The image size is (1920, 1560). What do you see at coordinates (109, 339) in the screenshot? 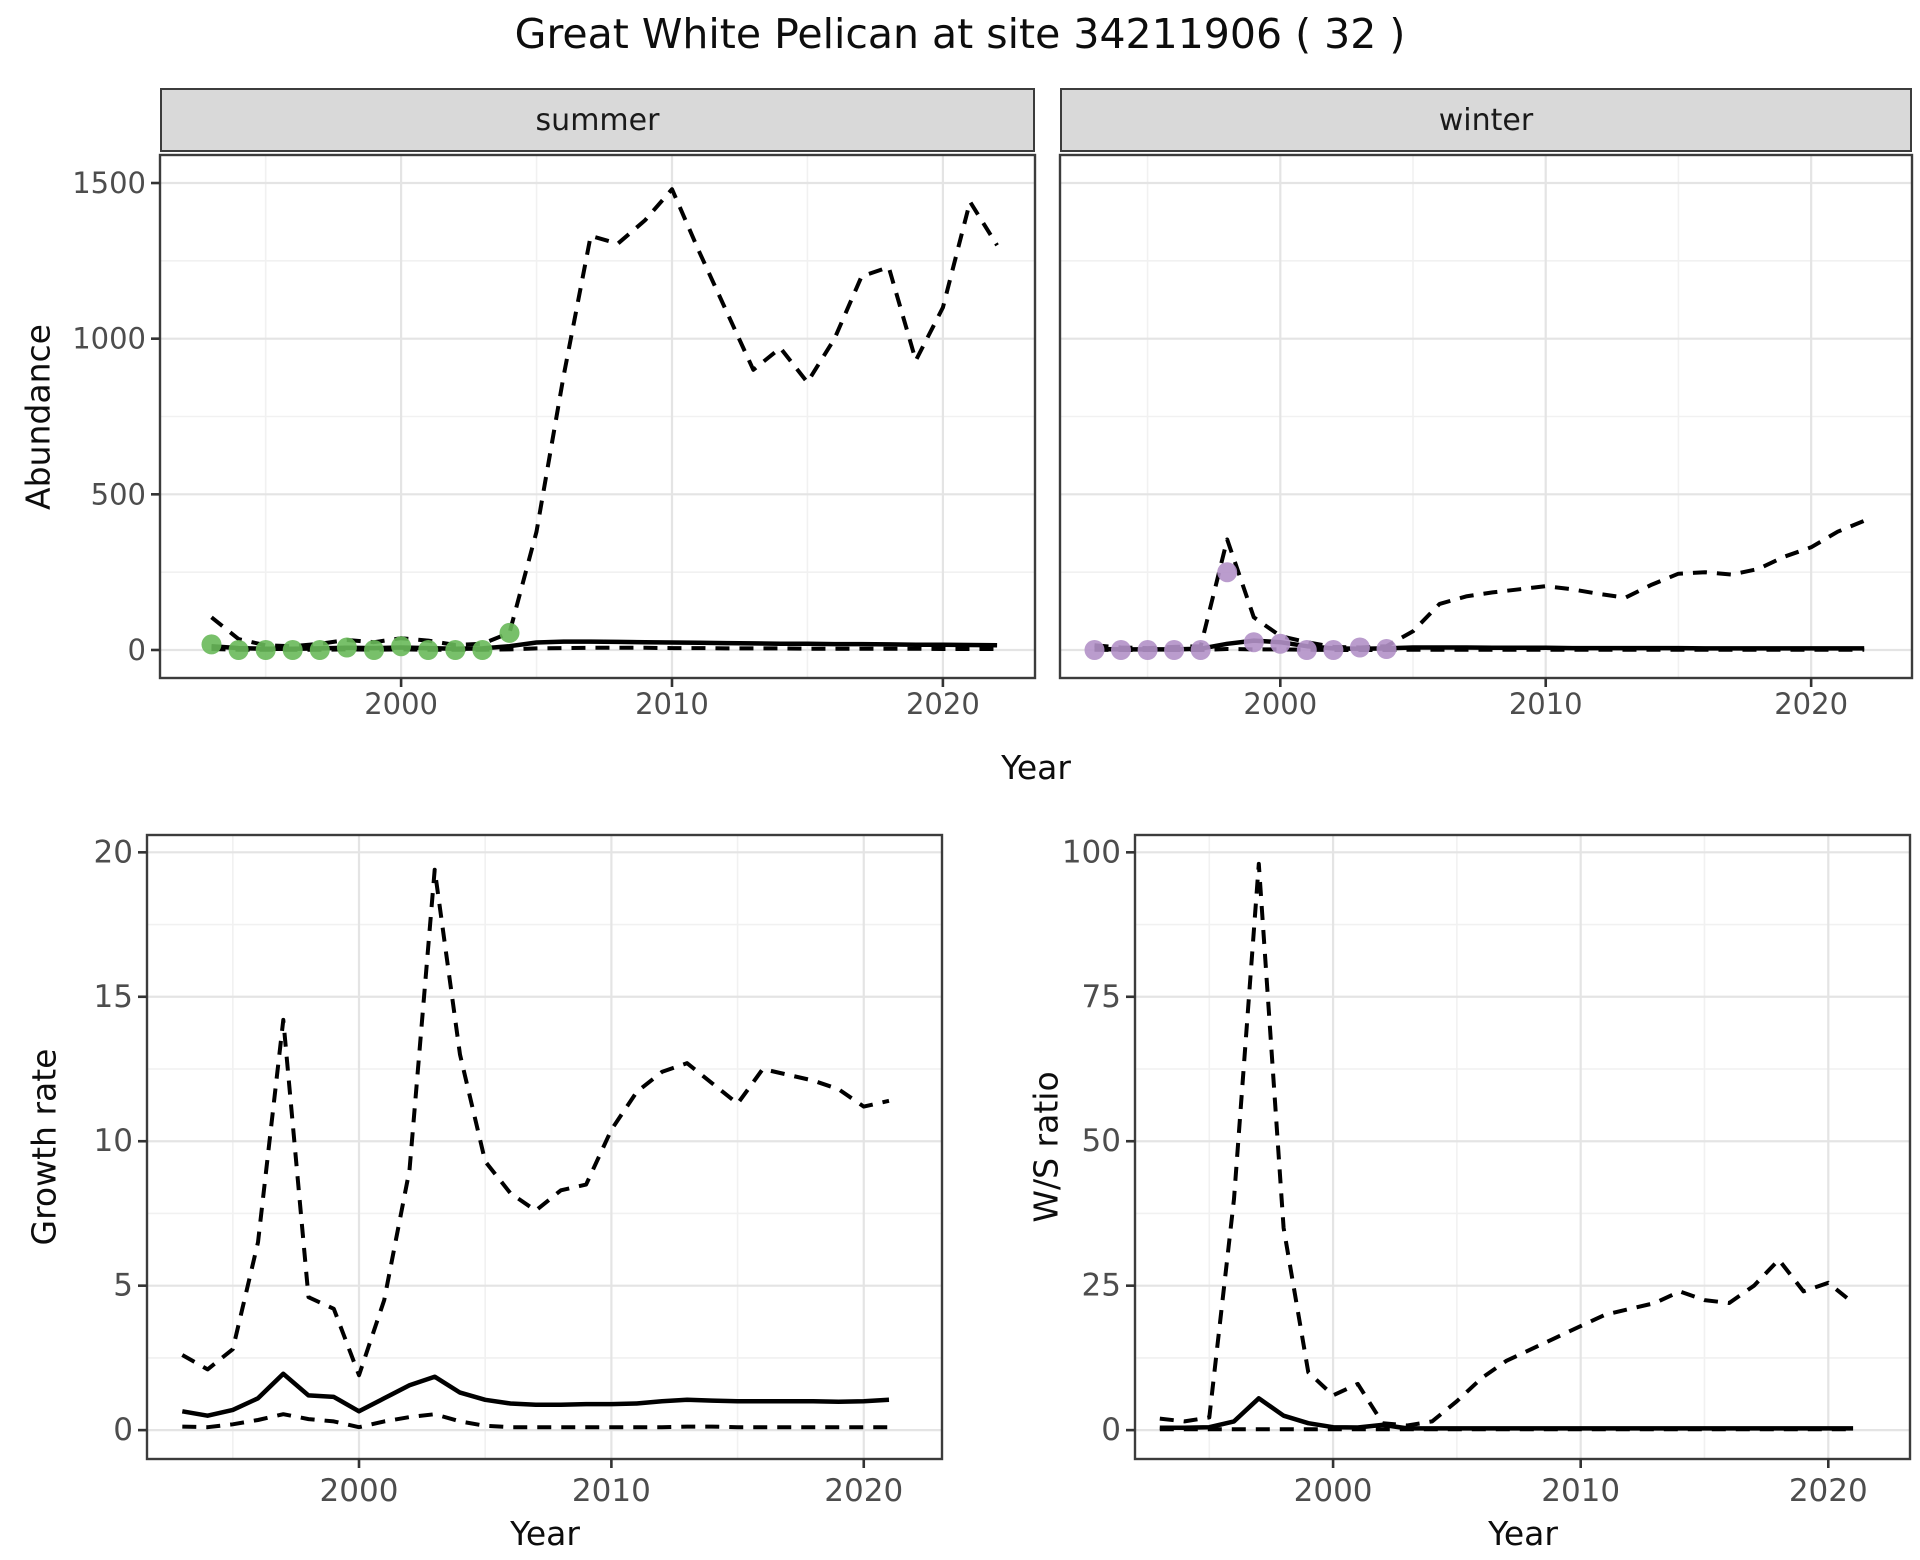
I see `y-tick-label: 1000` at bounding box center [109, 339].